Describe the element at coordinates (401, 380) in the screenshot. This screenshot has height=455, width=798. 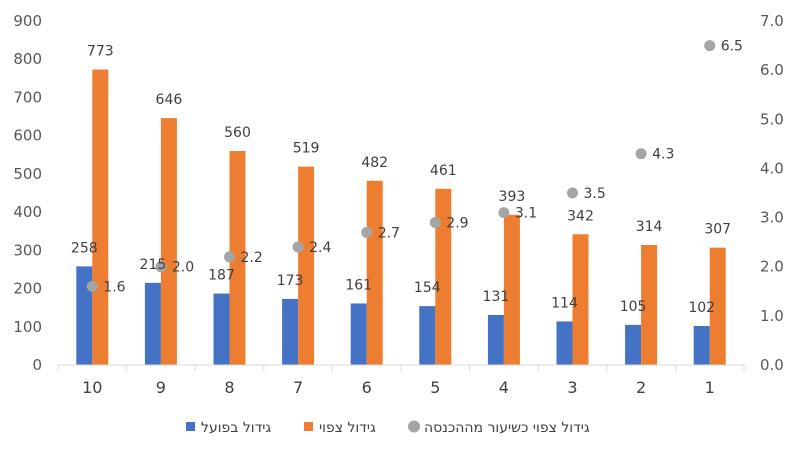
I see `x-axis: 10 9 8 7 6 5 4 3 2 1` at that location.